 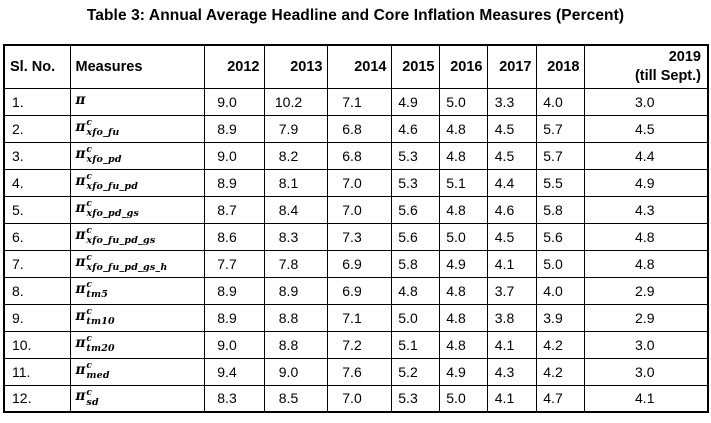 What do you see at coordinates (112, 187) in the screenshot?
I see `pi-subscript: xfo_fu_pd` at bounding box center [112, 187].